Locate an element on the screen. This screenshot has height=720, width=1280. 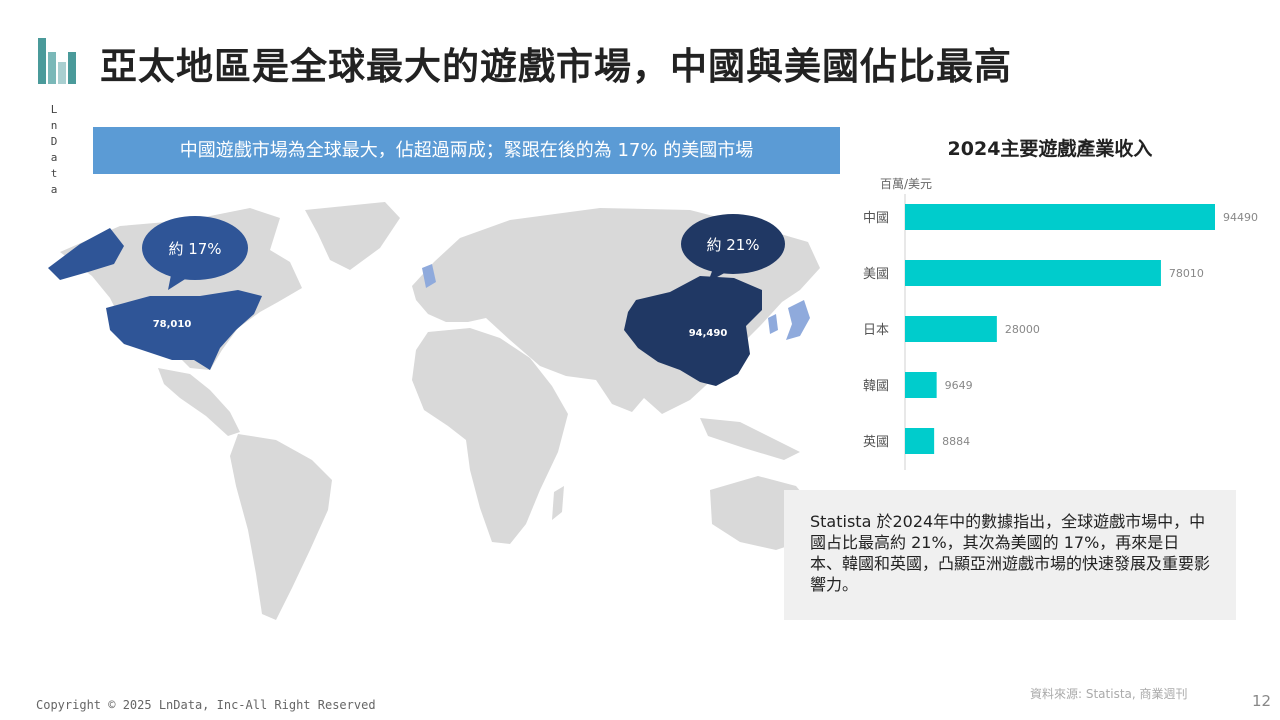
china-share-label: 約 21% is located at coordinates (732, 245).